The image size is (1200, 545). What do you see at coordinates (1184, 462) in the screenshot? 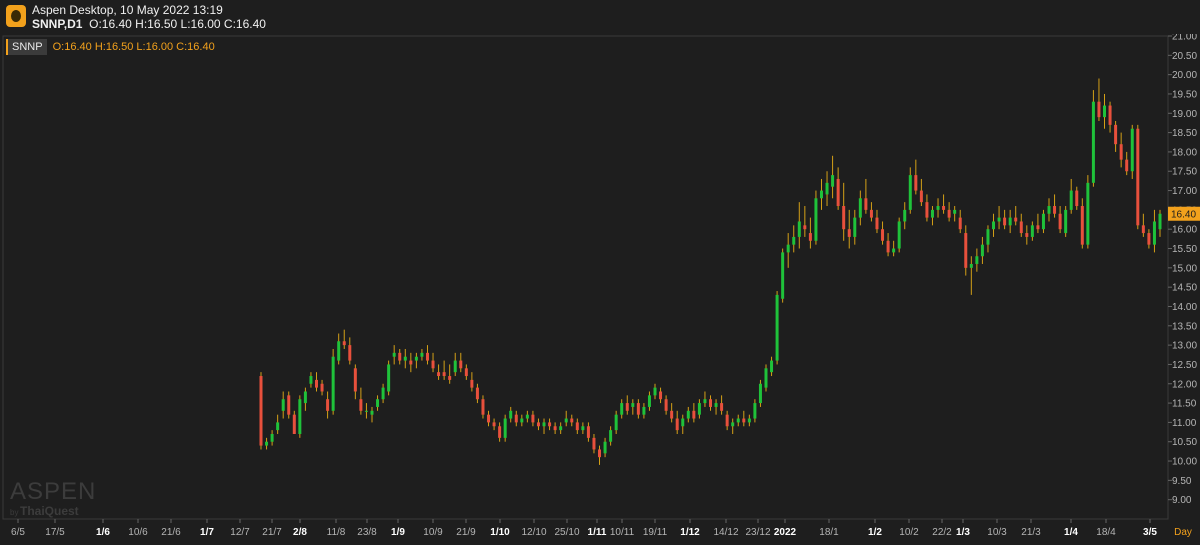
I see `y-tick-label: 10.00` at bounding box center [1184, 462].